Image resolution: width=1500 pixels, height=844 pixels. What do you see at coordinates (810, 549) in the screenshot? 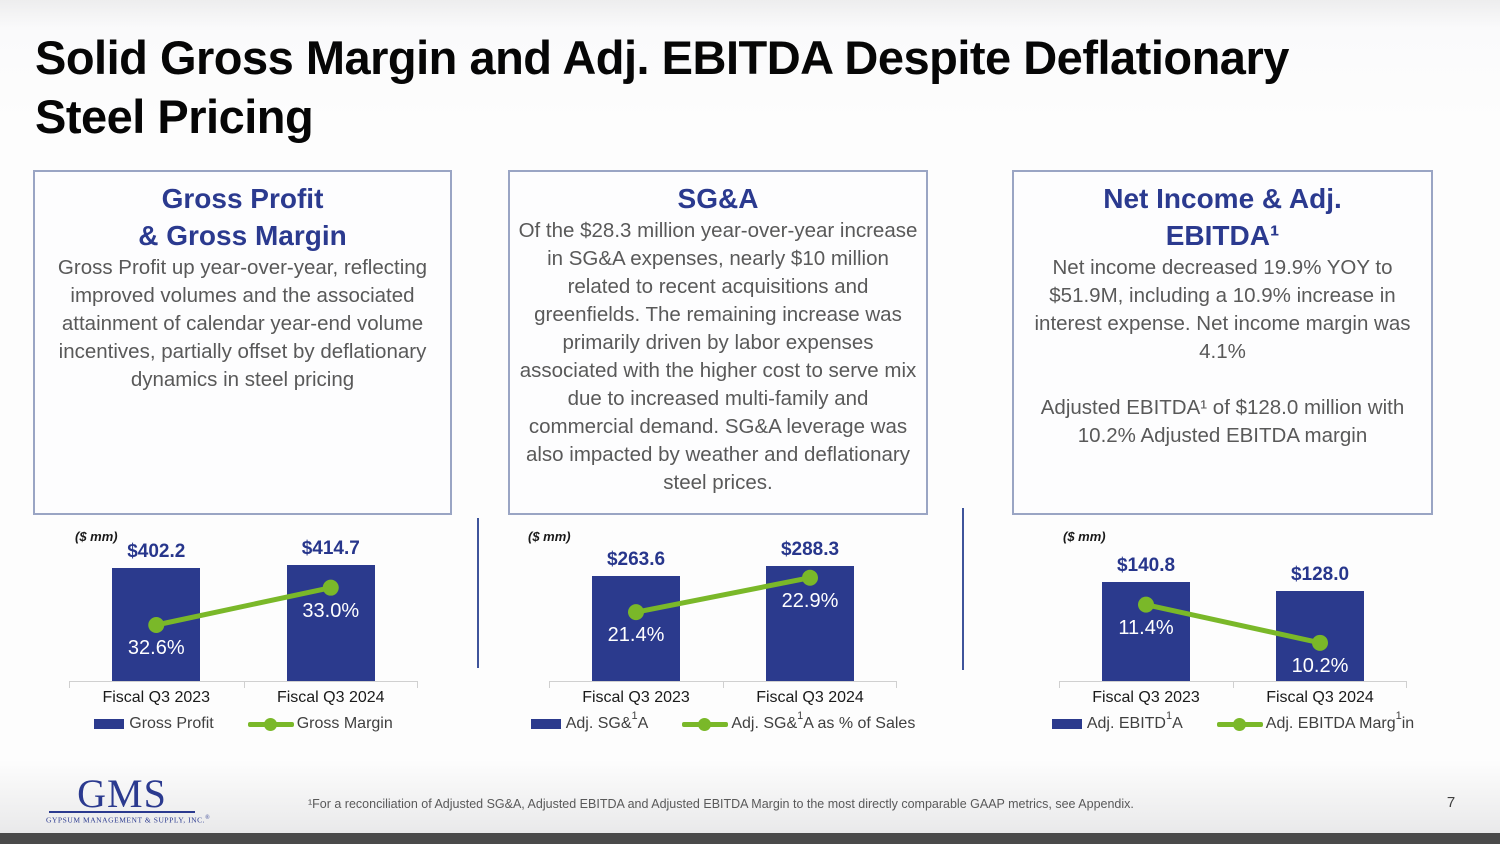
I see `bar-value-label: $288.3` at bounding box center [810, 549].